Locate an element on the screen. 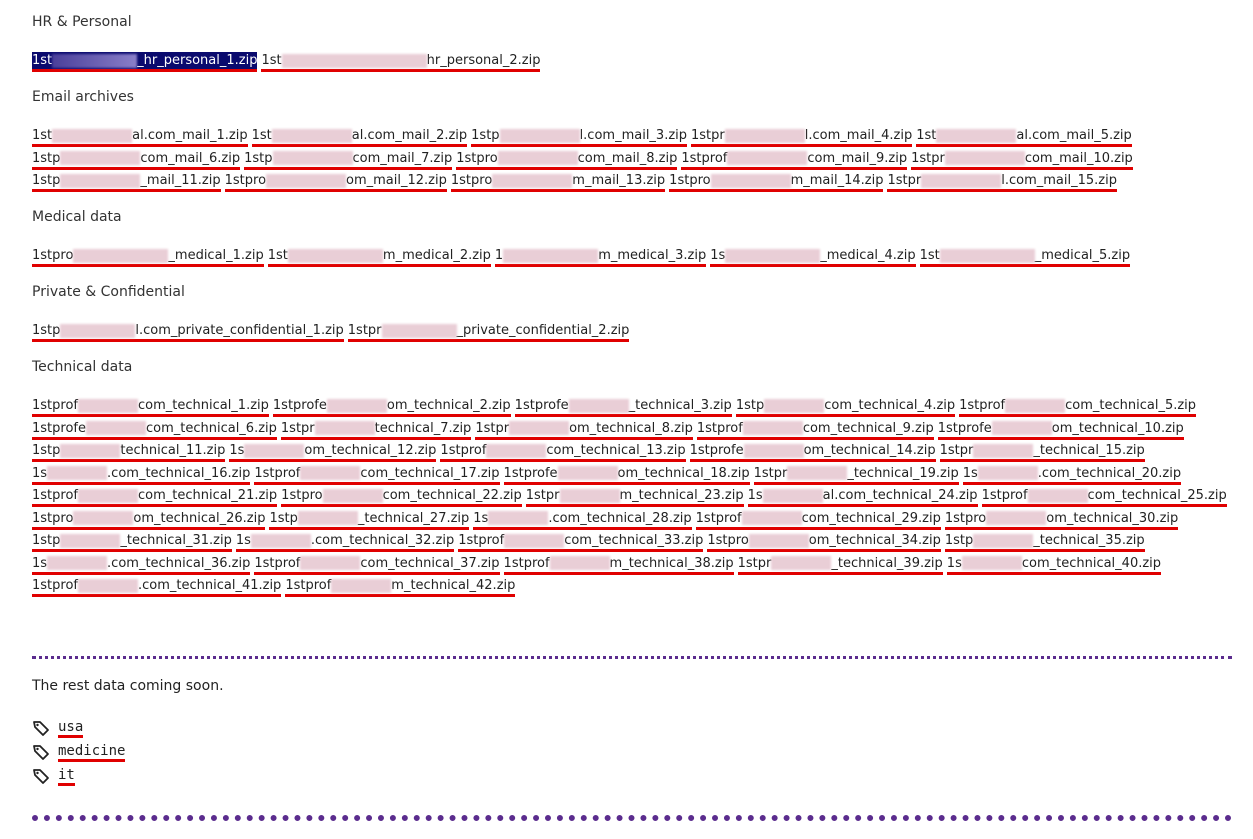 This screenshot has height=839, width=1253. file-link: 1stpro om_mail_12.zip is located at coordinates (335, 182).